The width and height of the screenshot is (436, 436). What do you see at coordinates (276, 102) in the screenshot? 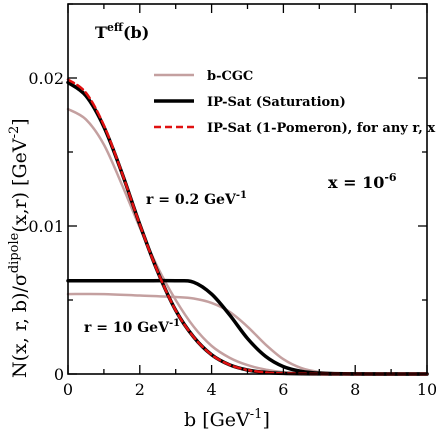
I see `legend-label-ipsat-saturation: IP-Sat (Saturation)` at bounding box center [276, 102].